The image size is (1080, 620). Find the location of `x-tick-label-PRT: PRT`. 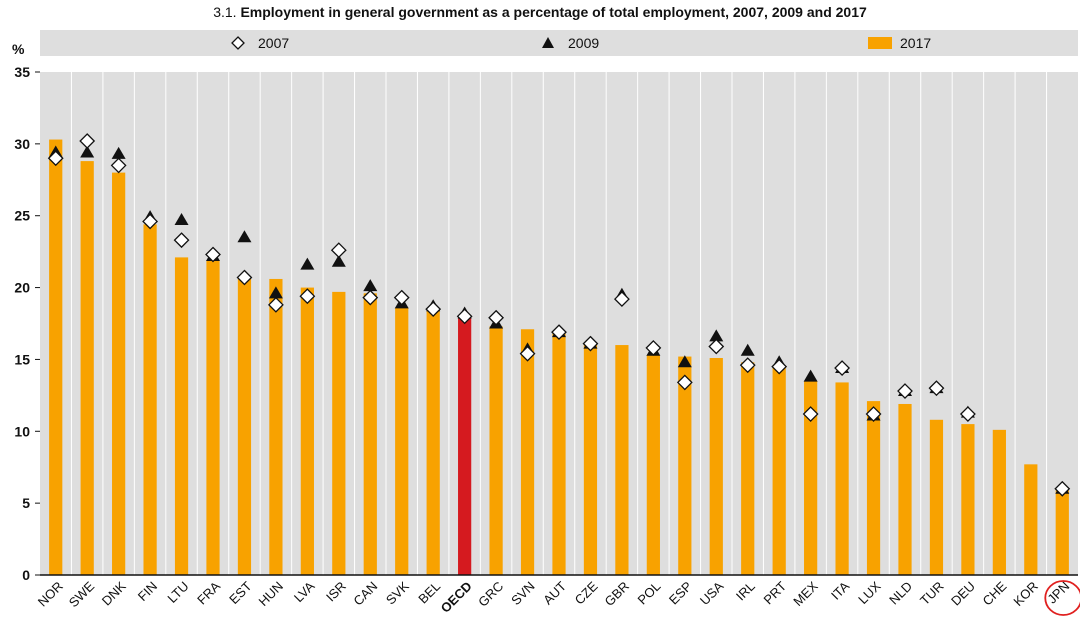

x-tick-label-PRT: PRT is located at coordinates (774, 592).